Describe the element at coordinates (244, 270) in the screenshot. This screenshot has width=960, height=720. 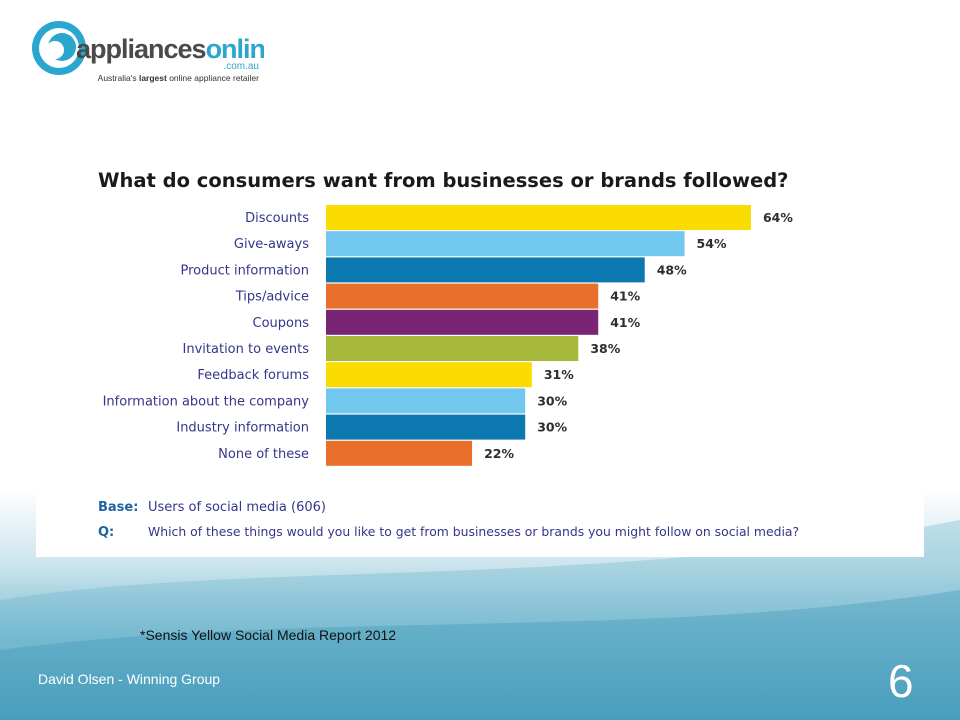
I see `category-label: Product information` at that location.